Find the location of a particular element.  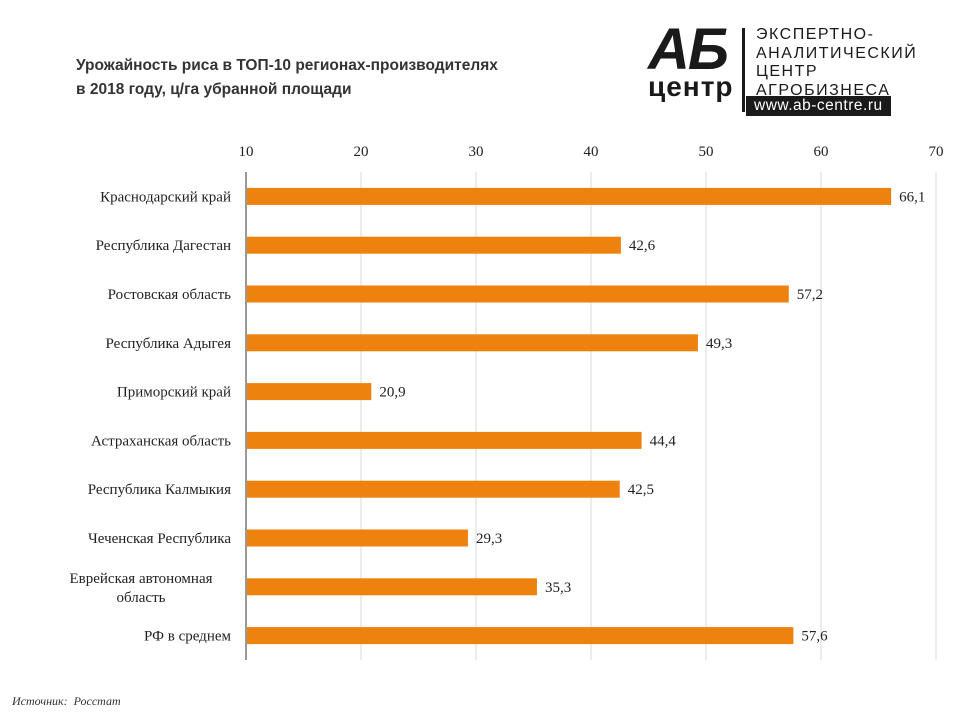

data-label: 29,3 is located at coordinates (489, 539).